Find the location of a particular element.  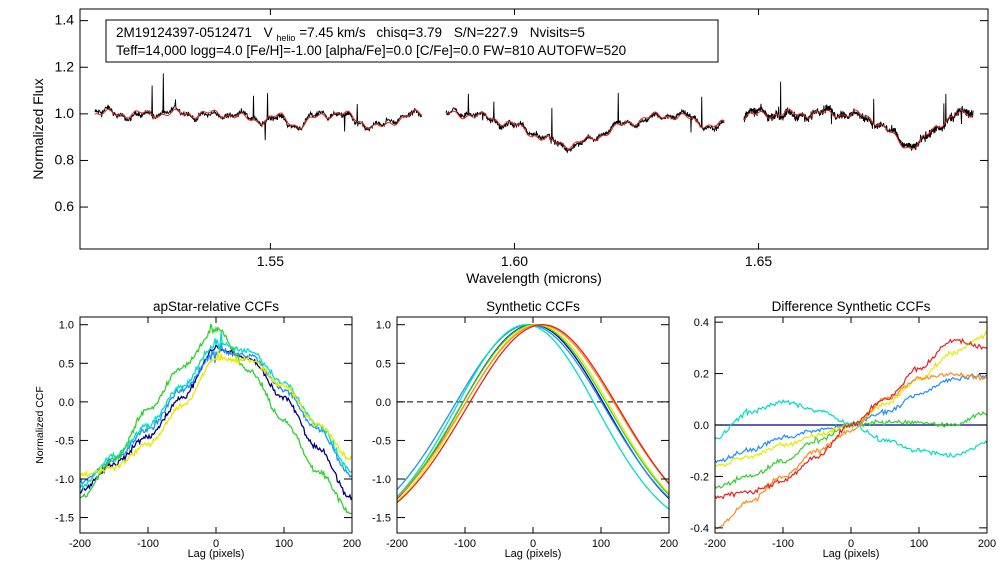

synthetic_ccf-xtick-label: 0 is located at coordinates (533, 544).